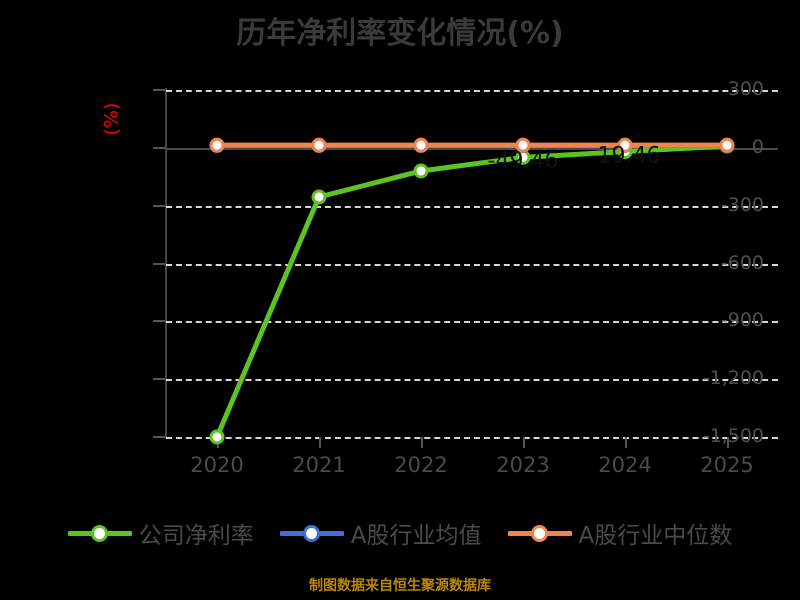 This screenshot has width=800, height=600. I want to click on legend-label: A股行业中位数, so click(655, 536).